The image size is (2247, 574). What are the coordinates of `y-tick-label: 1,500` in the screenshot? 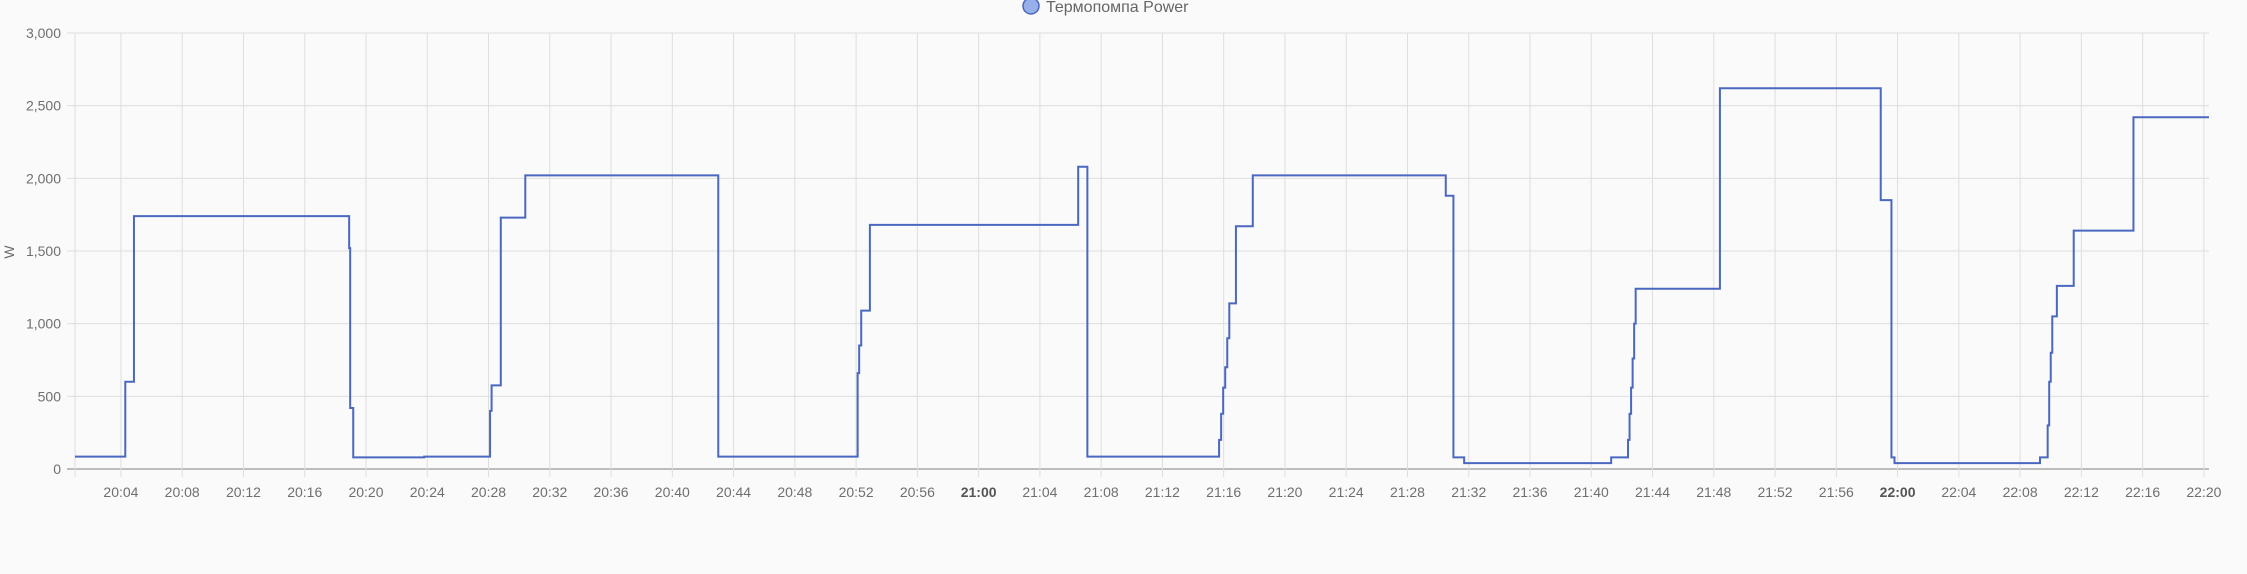 It's located at (43, 251).